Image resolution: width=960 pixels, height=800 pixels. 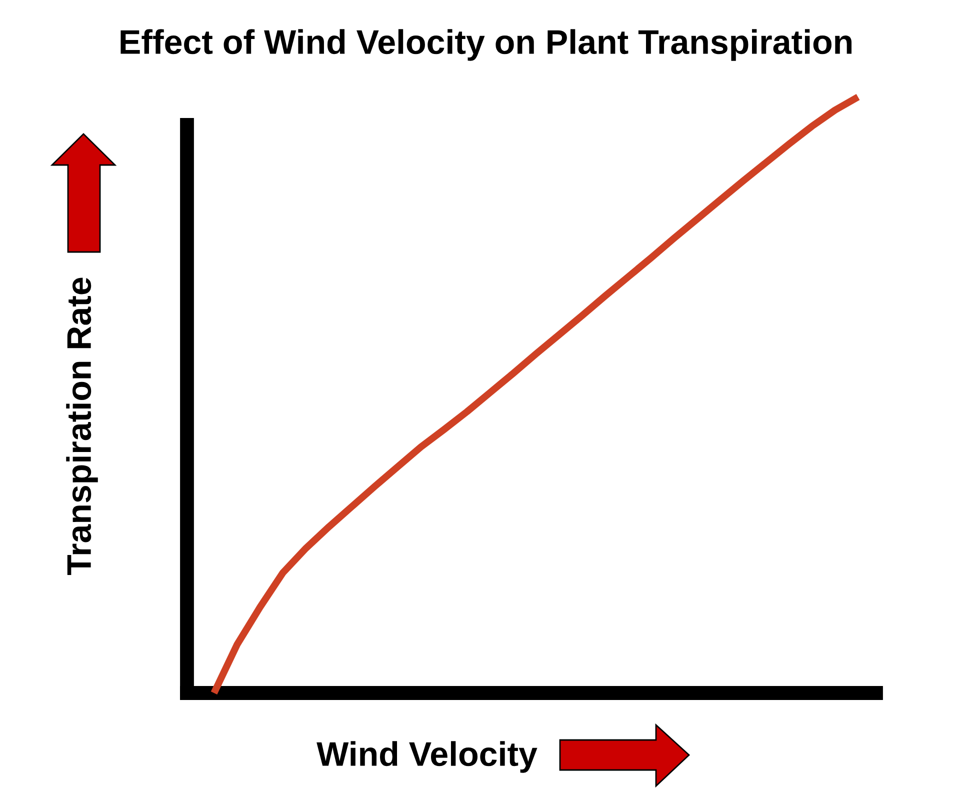 What do you see at coordinates (427, 757) in the screenshot?
I see `x-axis-title: Wind Velocity` at bounding box center [427, 757].